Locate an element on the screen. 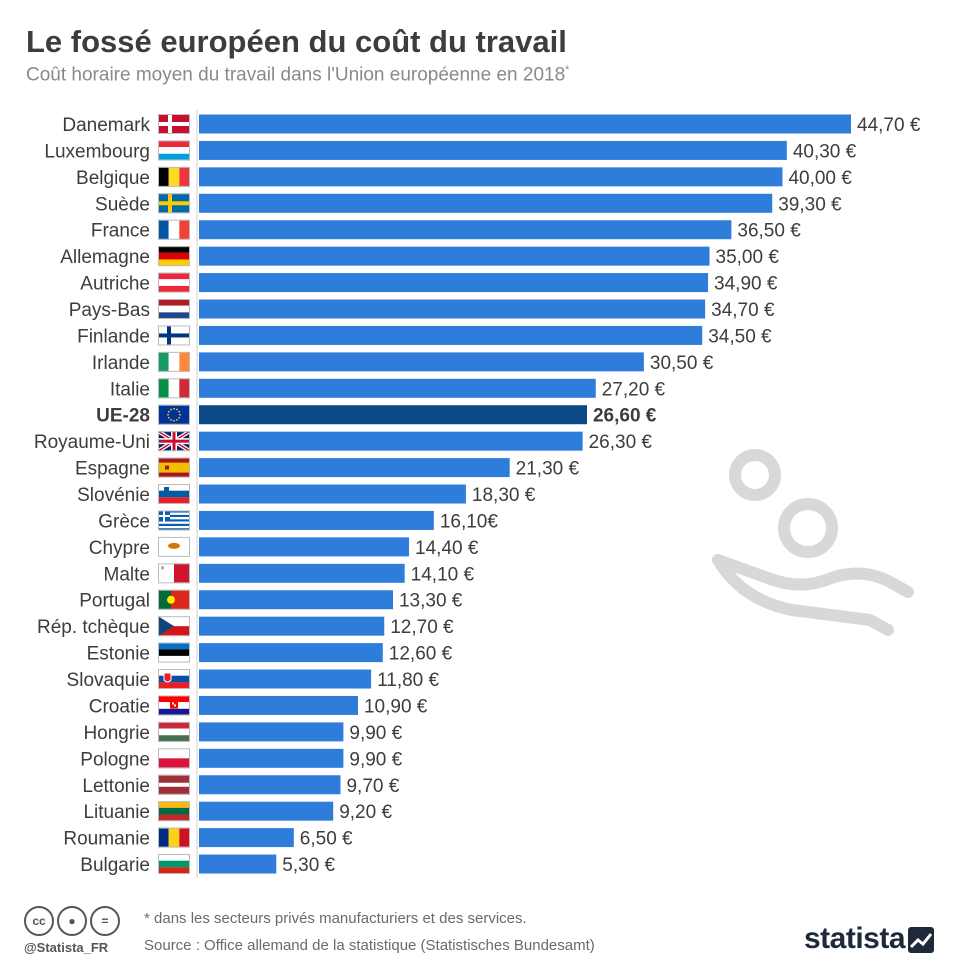 The height and width of the screenshot is (970, 960). flag-poland-icon is located at coordinates (174, 758).